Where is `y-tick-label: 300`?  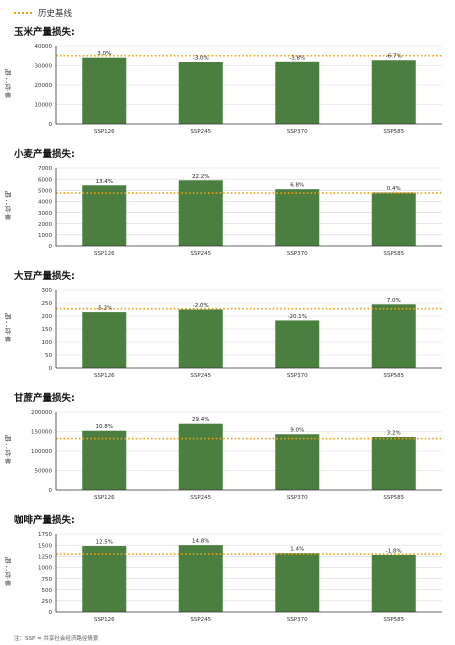 y-tick-label: 300 is located at coordinates (47, 291).